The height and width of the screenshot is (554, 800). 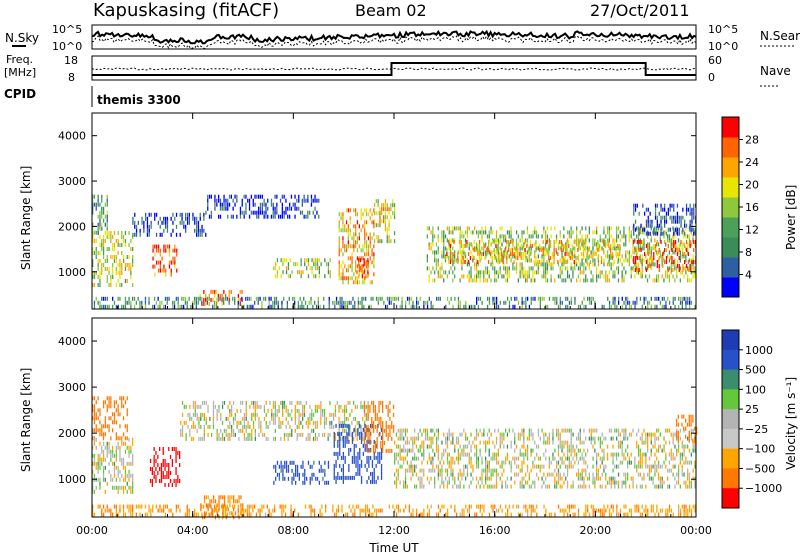 What do you see at coordinates (723, 46) in the screenshot?
I see `nsearch-tick-bottom: 10^0` at bounding box center [723, 46].